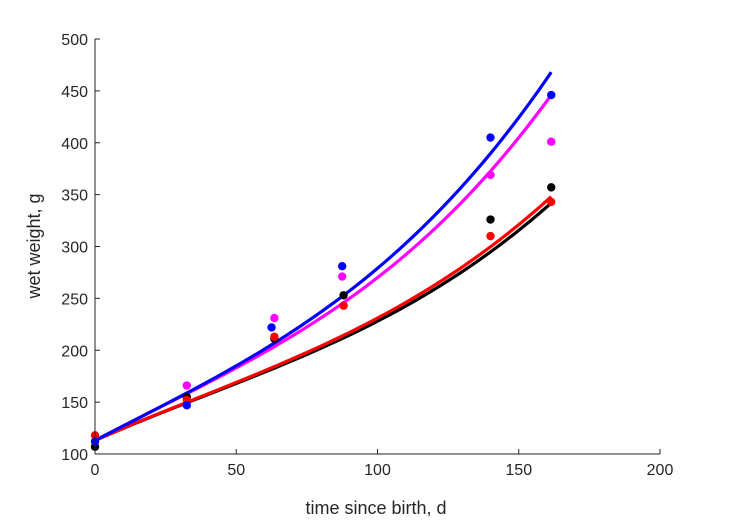  I want to click on y-tick-label: 250, so click(74, 299).